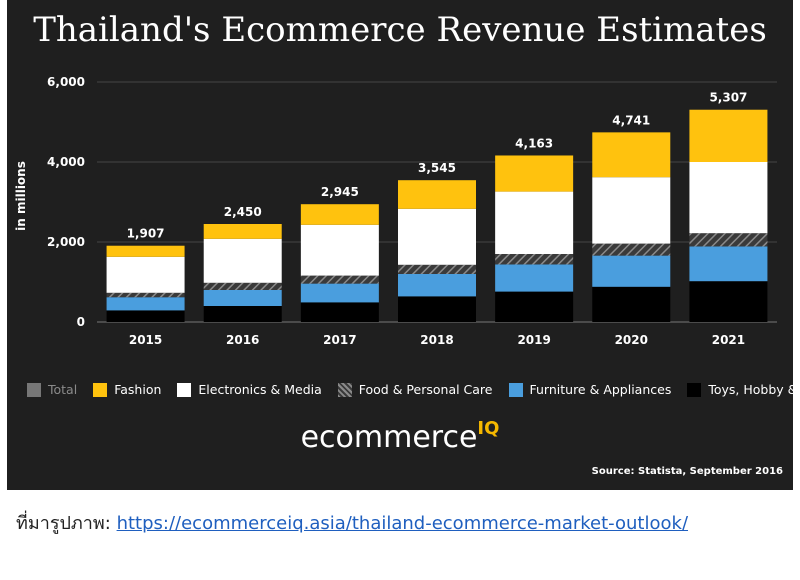 This screenshot has height=580, width=800. Describe the element at coordinates (437, 168) in the screenshot. I see `total-label: 3,545` at that location.